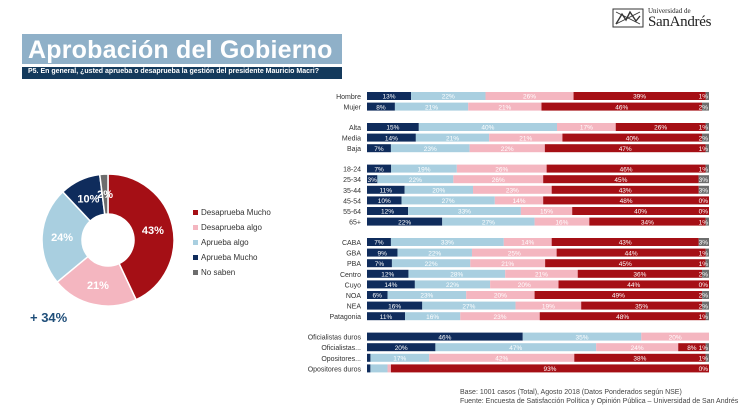 The height and width of the screenshot is (412, 750). What do you see at coordinates (335, 338) in the screenshot?
I see `bar-category-label: Oficialistas duros` at bounding box center [335, 338].